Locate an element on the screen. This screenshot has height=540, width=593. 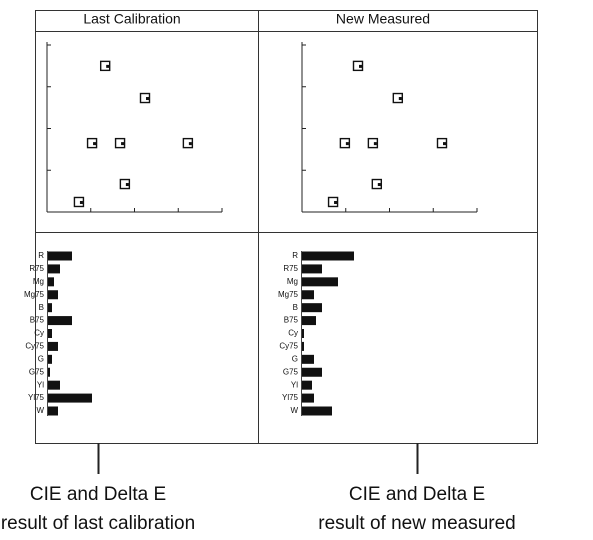
caption: result of last calibration is located at coordinates (98, 523).